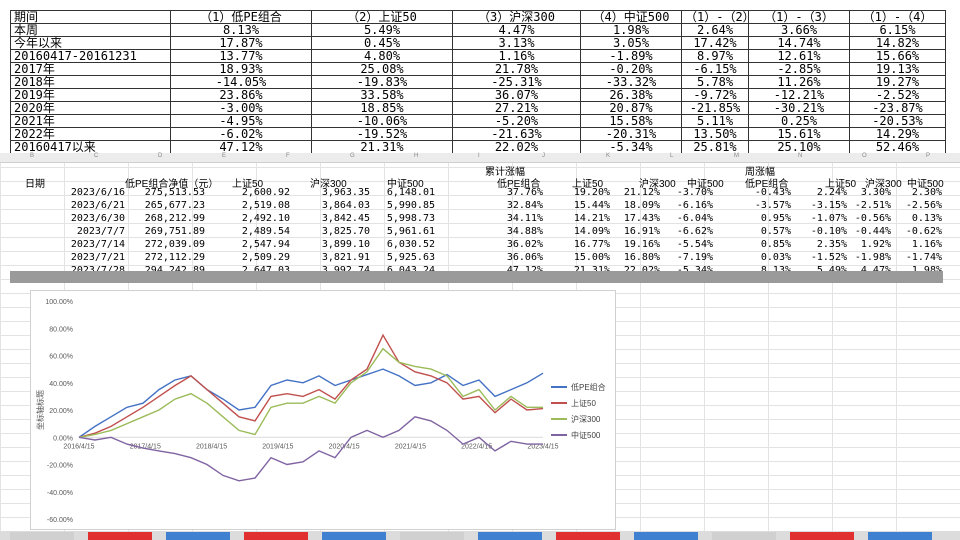 This screenshot has height=540, width=960. What do you see at coordinates (516, 17) in the screenshot?
I see `summary-cell: （3）沪深300` at bounding box center [516, 17].